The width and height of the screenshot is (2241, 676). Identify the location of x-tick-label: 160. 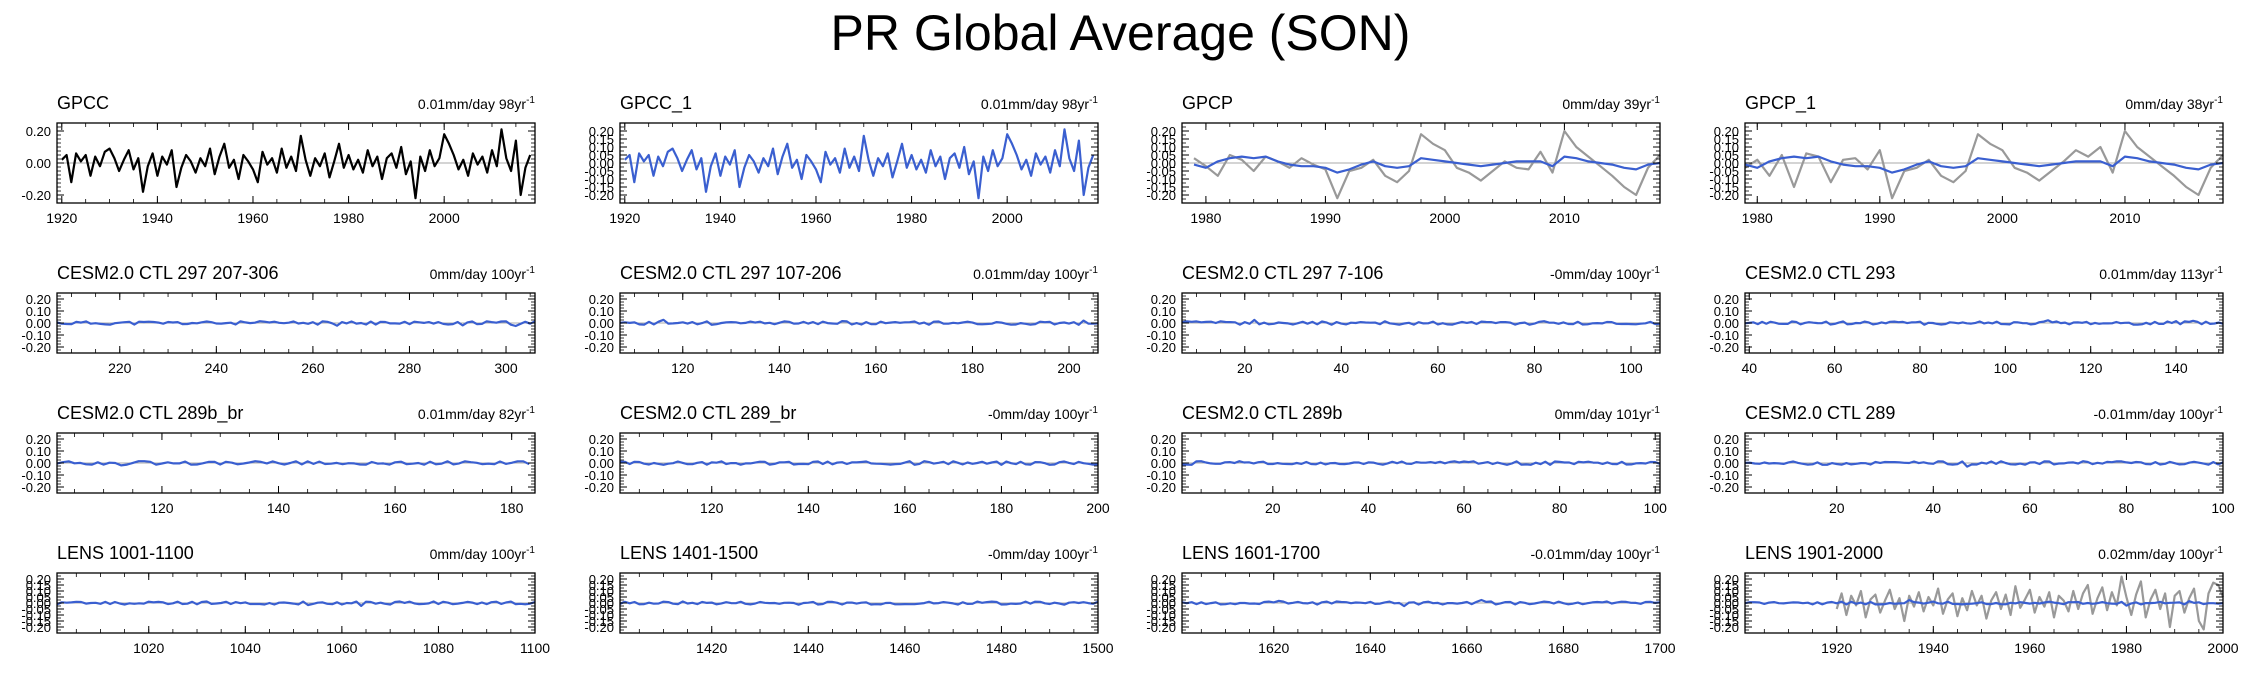
(876, 368).